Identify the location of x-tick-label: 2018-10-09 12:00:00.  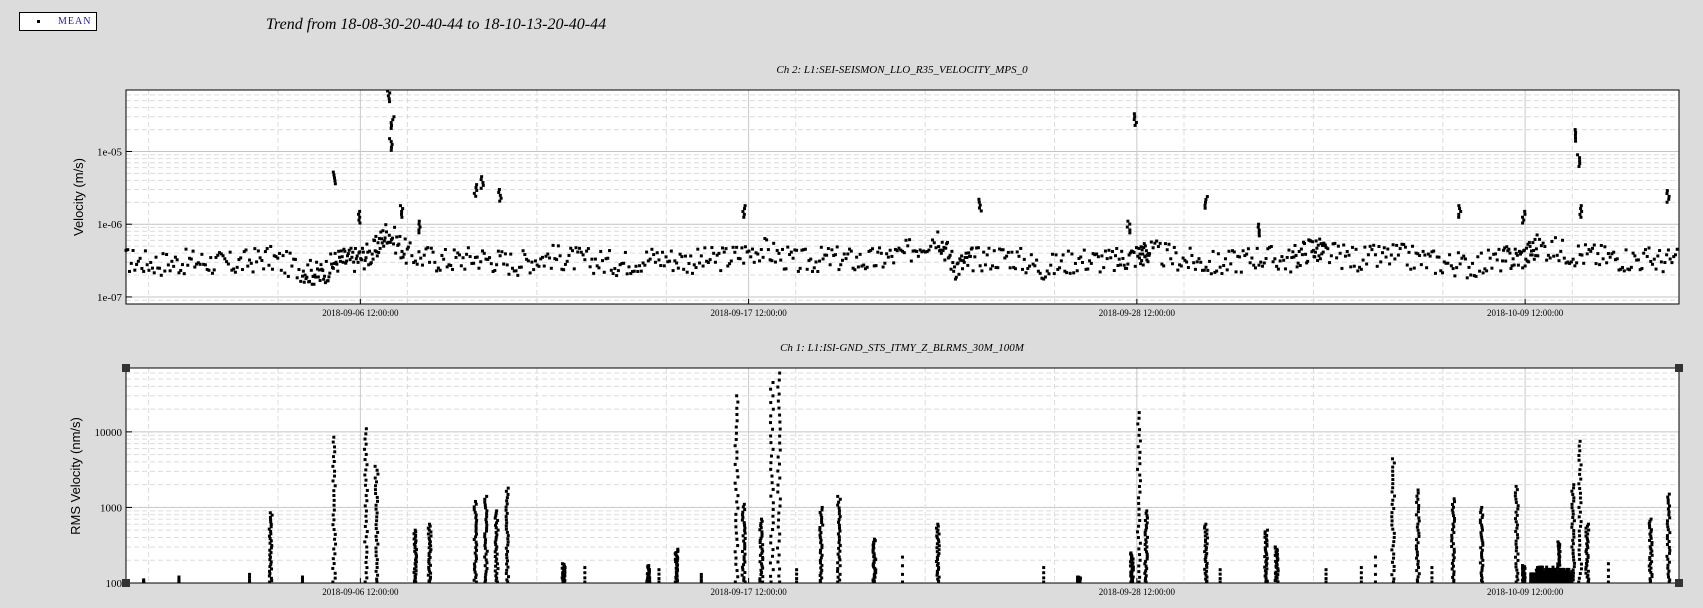
(1525, 592).